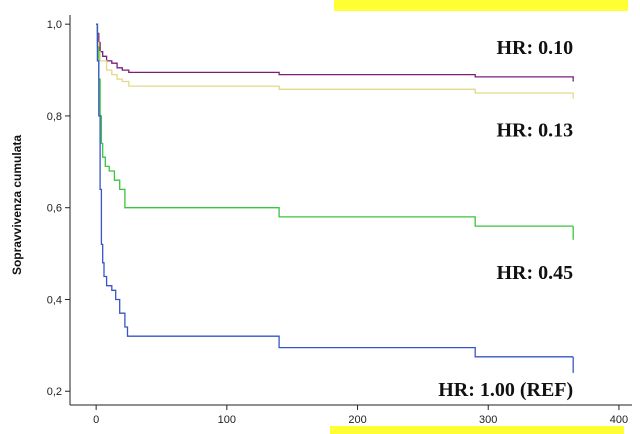 Image resolution: width=640 pixels, height=434 pixels. What do you see at coordinates (96, 420) in the screenshot?
I see `x-tick-label: 0` at bounding box center [96, 420].